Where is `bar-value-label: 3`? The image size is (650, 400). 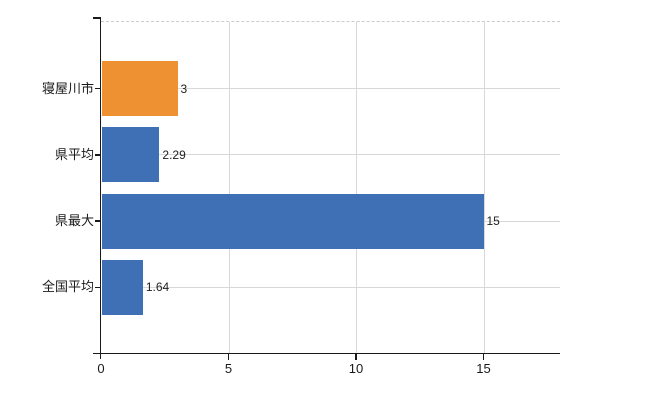 bar-value-label: 3 is located at coordinates (184, 88).